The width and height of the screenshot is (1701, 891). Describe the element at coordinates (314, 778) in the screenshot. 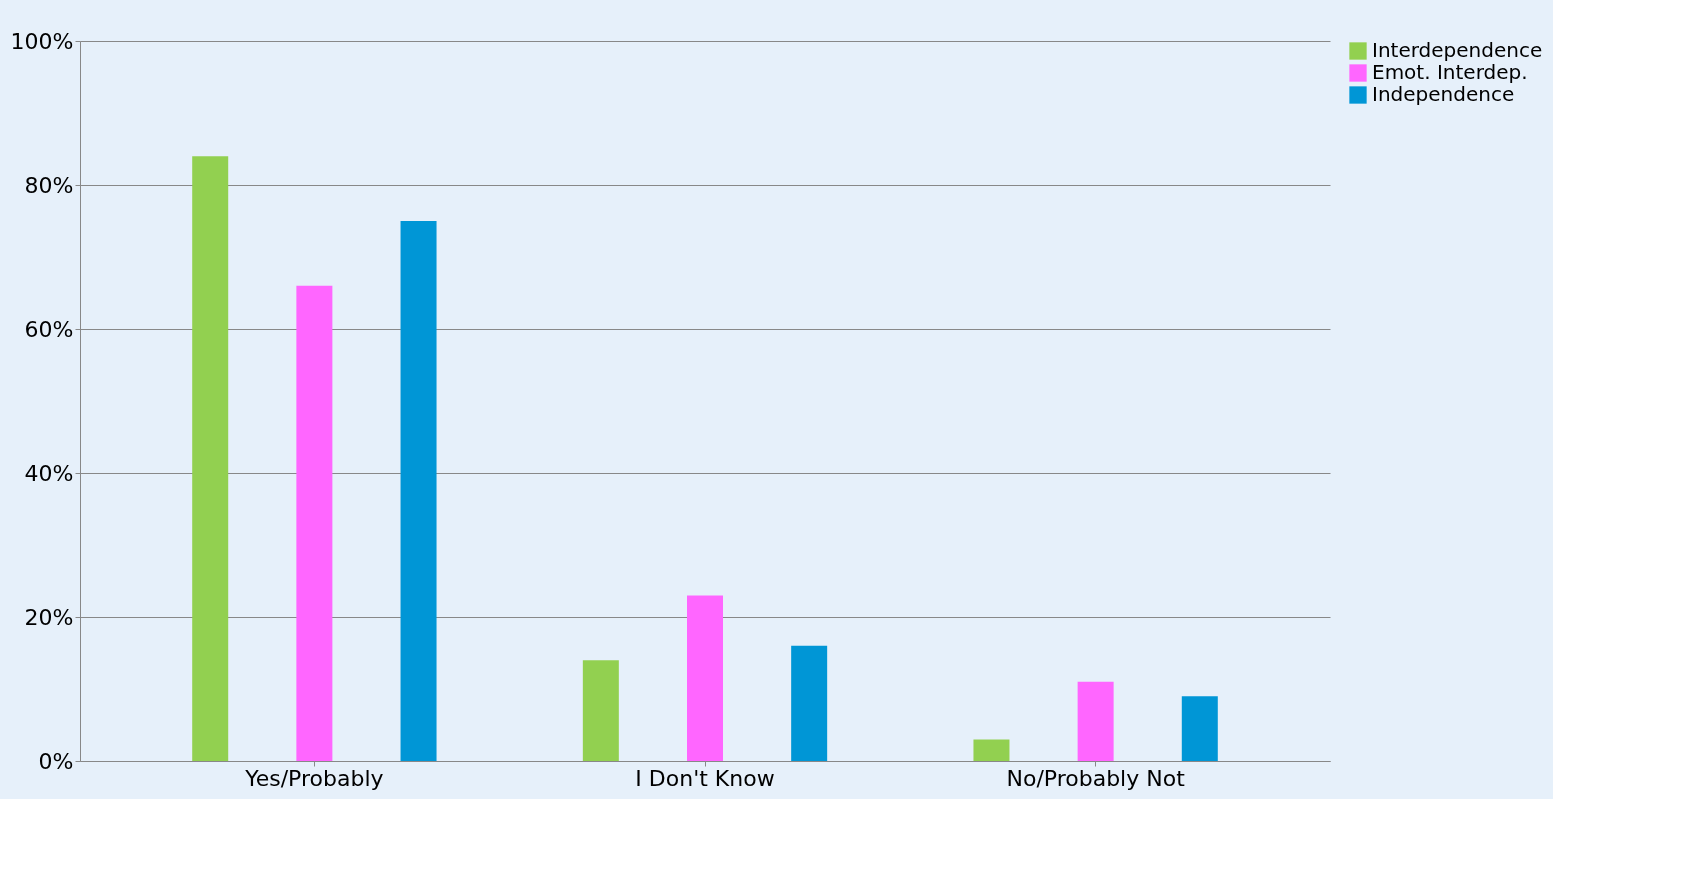

I see `x-tick-label: Yes/Probably` at that location.